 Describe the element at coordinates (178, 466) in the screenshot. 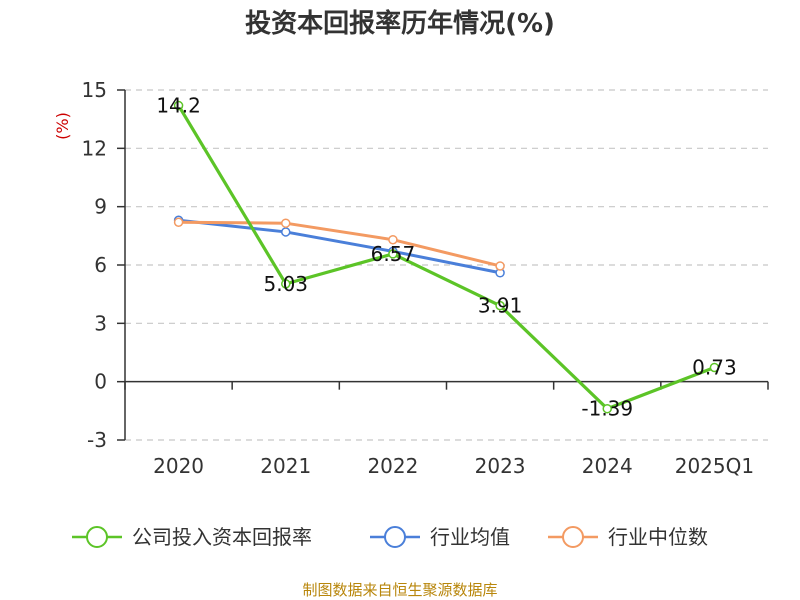

I see `x-tick-label: 2020` at that location.